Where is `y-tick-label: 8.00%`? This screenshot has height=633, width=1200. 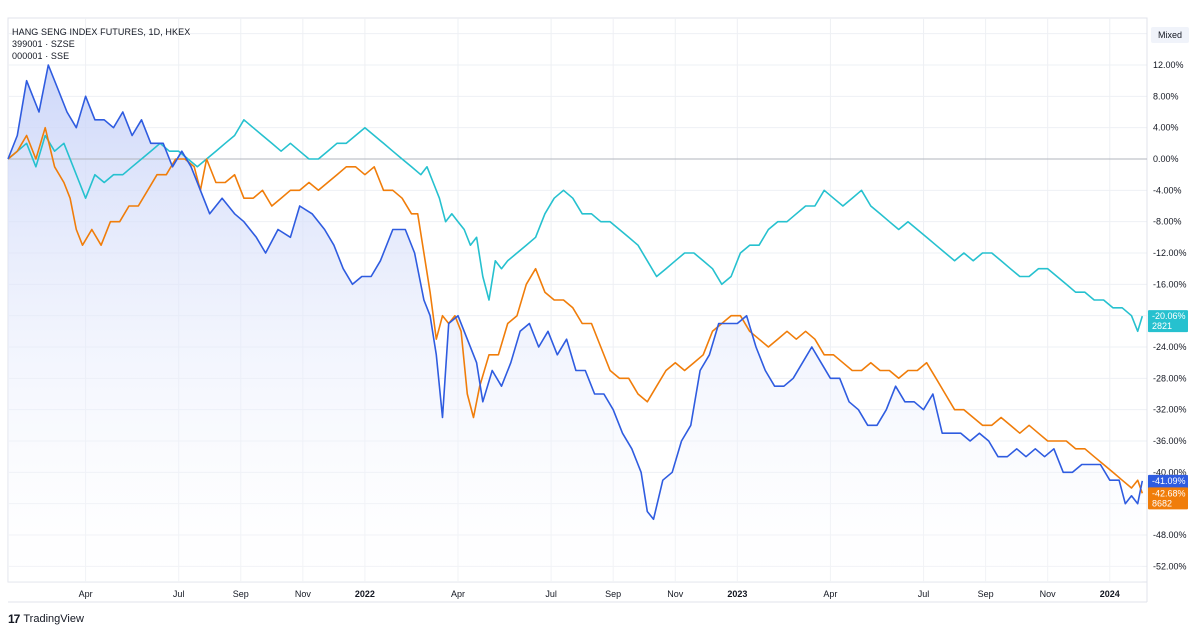
y-tick-label: 8.00% is located at coordinates (1166, 96).